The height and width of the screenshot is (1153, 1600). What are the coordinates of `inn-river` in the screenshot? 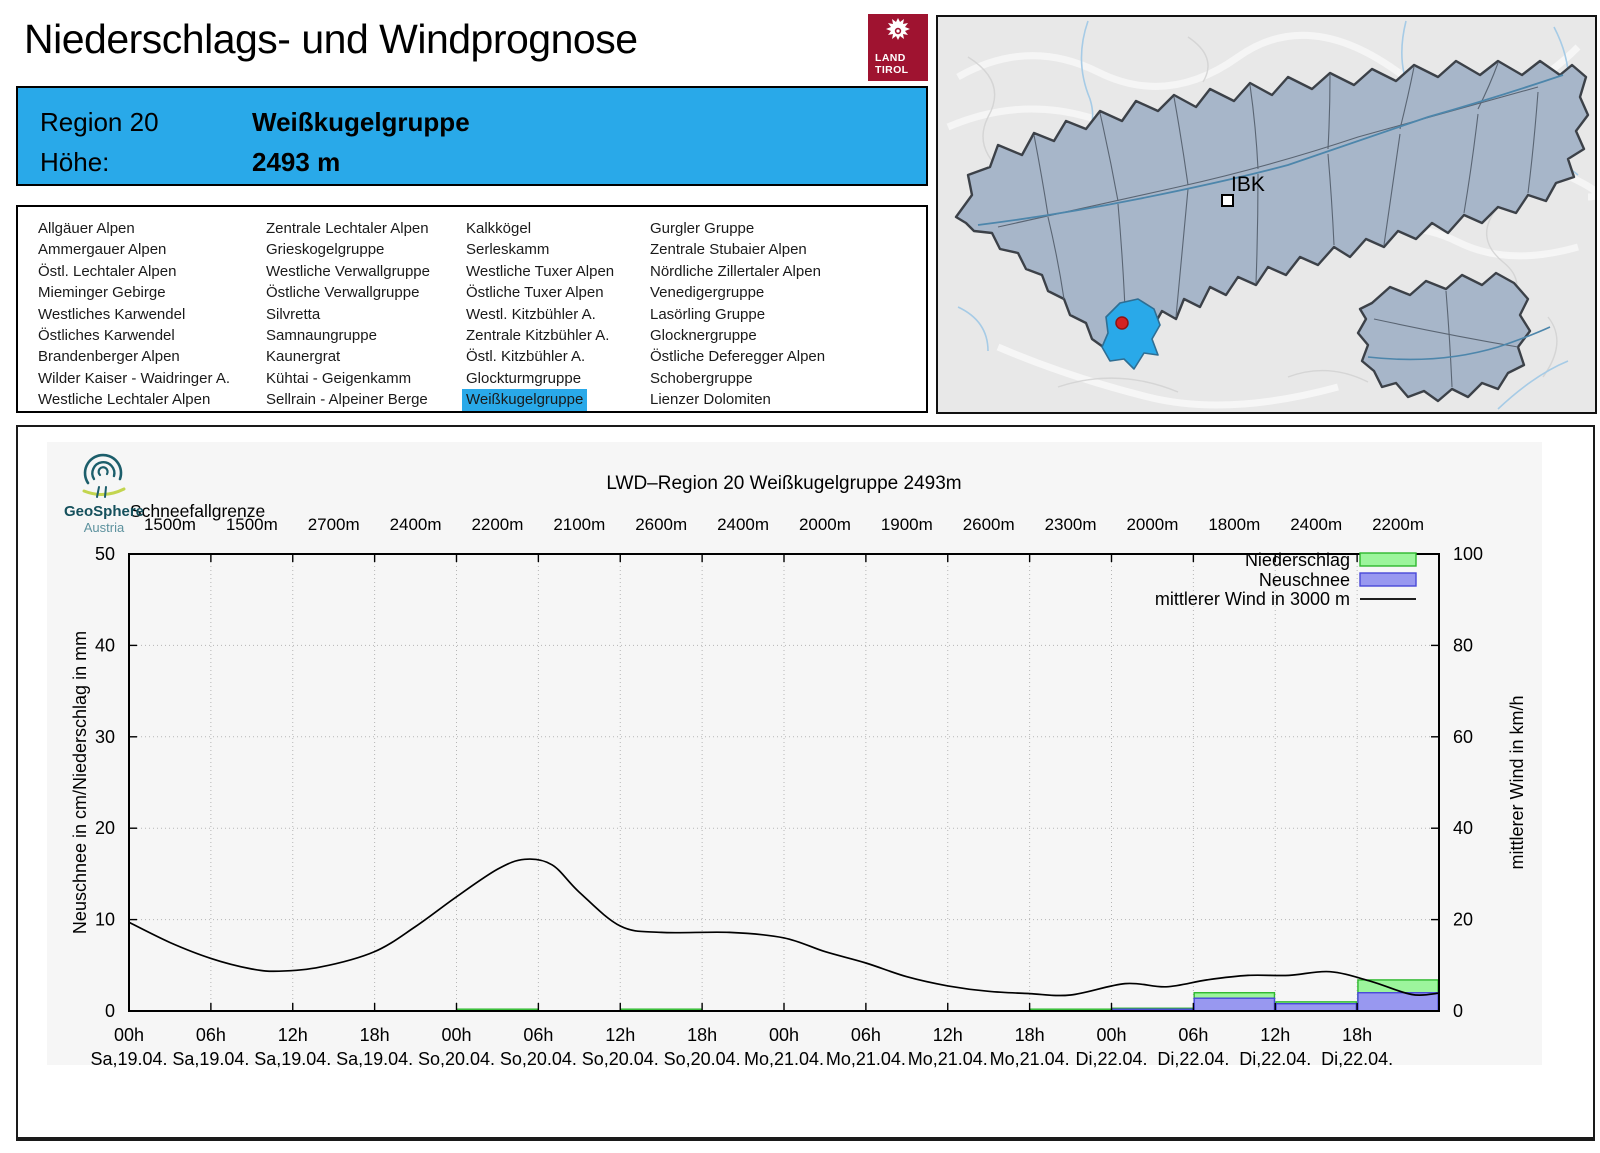 It's located at (1270, 150).